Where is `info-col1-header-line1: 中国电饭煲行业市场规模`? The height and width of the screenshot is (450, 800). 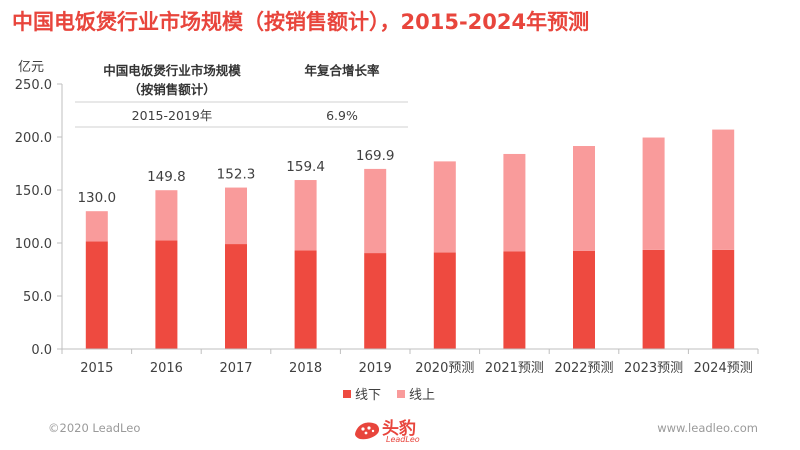 info-col1-header-line1: 中国电饭煲行业市场规模 is located at coordinates (172, 70).